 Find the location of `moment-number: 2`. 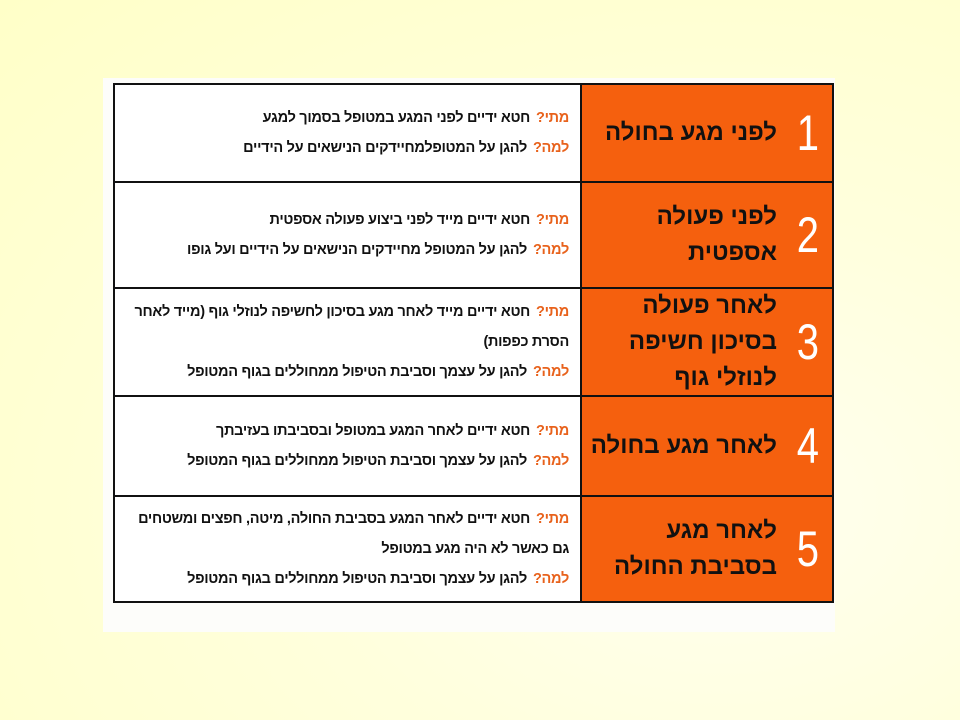

moment-number: 2 is located at coordinates (808, 235).